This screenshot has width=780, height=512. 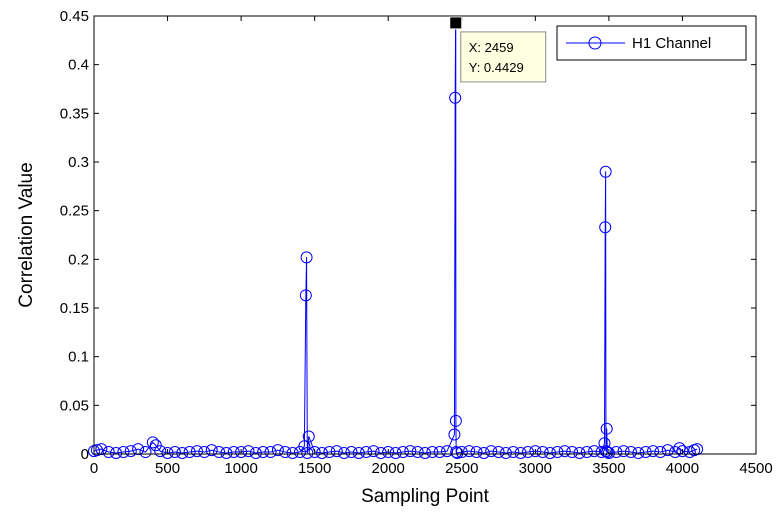 I want to click on y-tick-label: 0.3, so click(x=78, y=162).